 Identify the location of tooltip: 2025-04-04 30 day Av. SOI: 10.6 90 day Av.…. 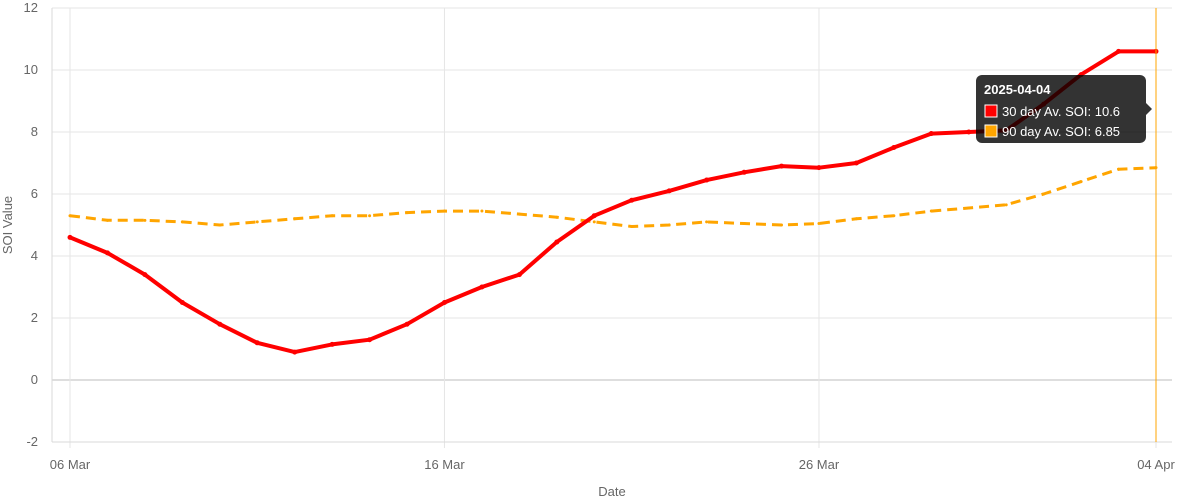
(1064, 109).